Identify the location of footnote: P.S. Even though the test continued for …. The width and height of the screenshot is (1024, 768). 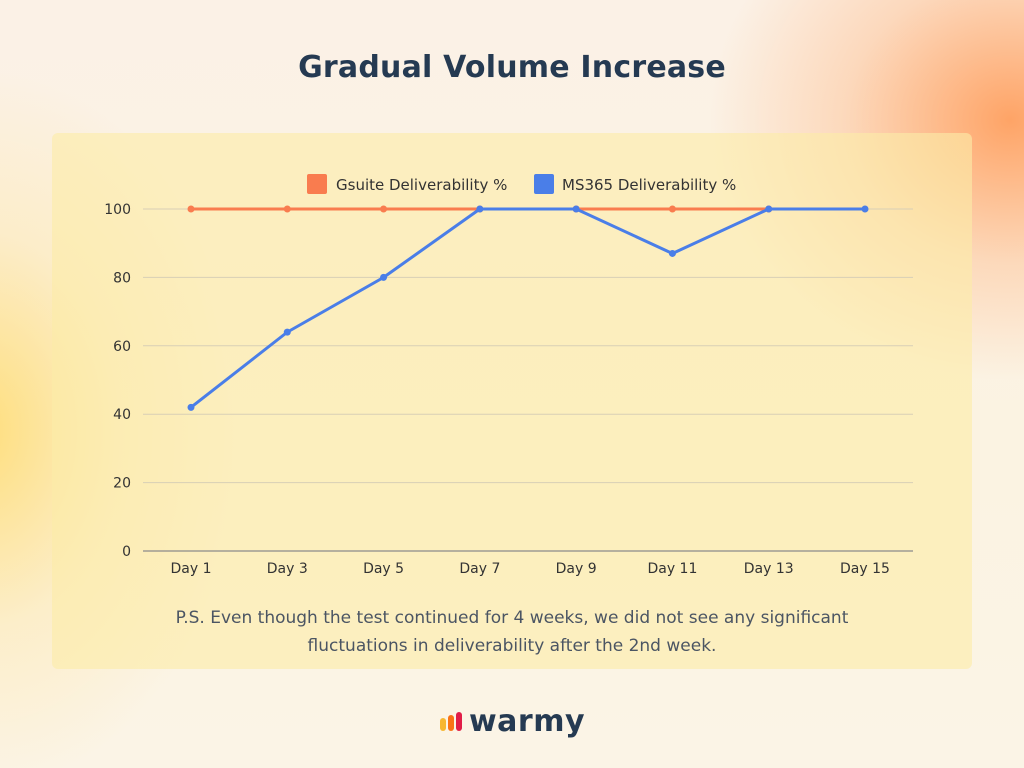
(512, 632).